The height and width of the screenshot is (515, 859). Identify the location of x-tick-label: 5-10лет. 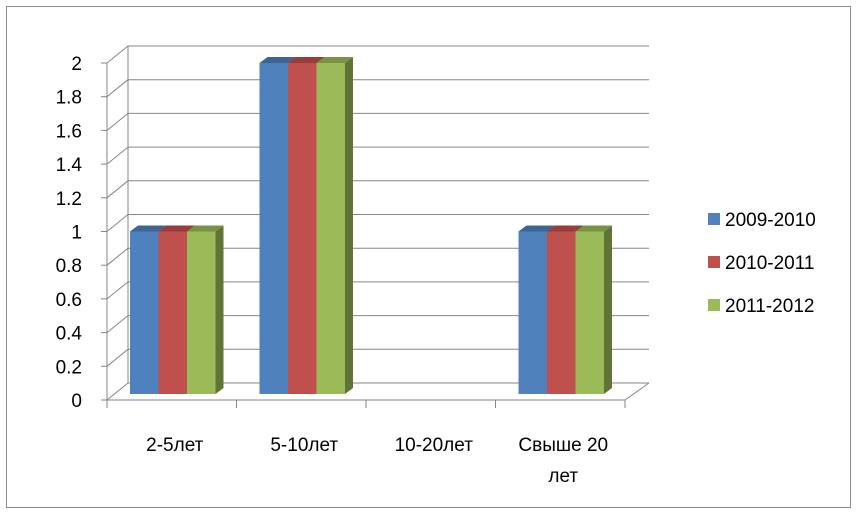
(304, 445).